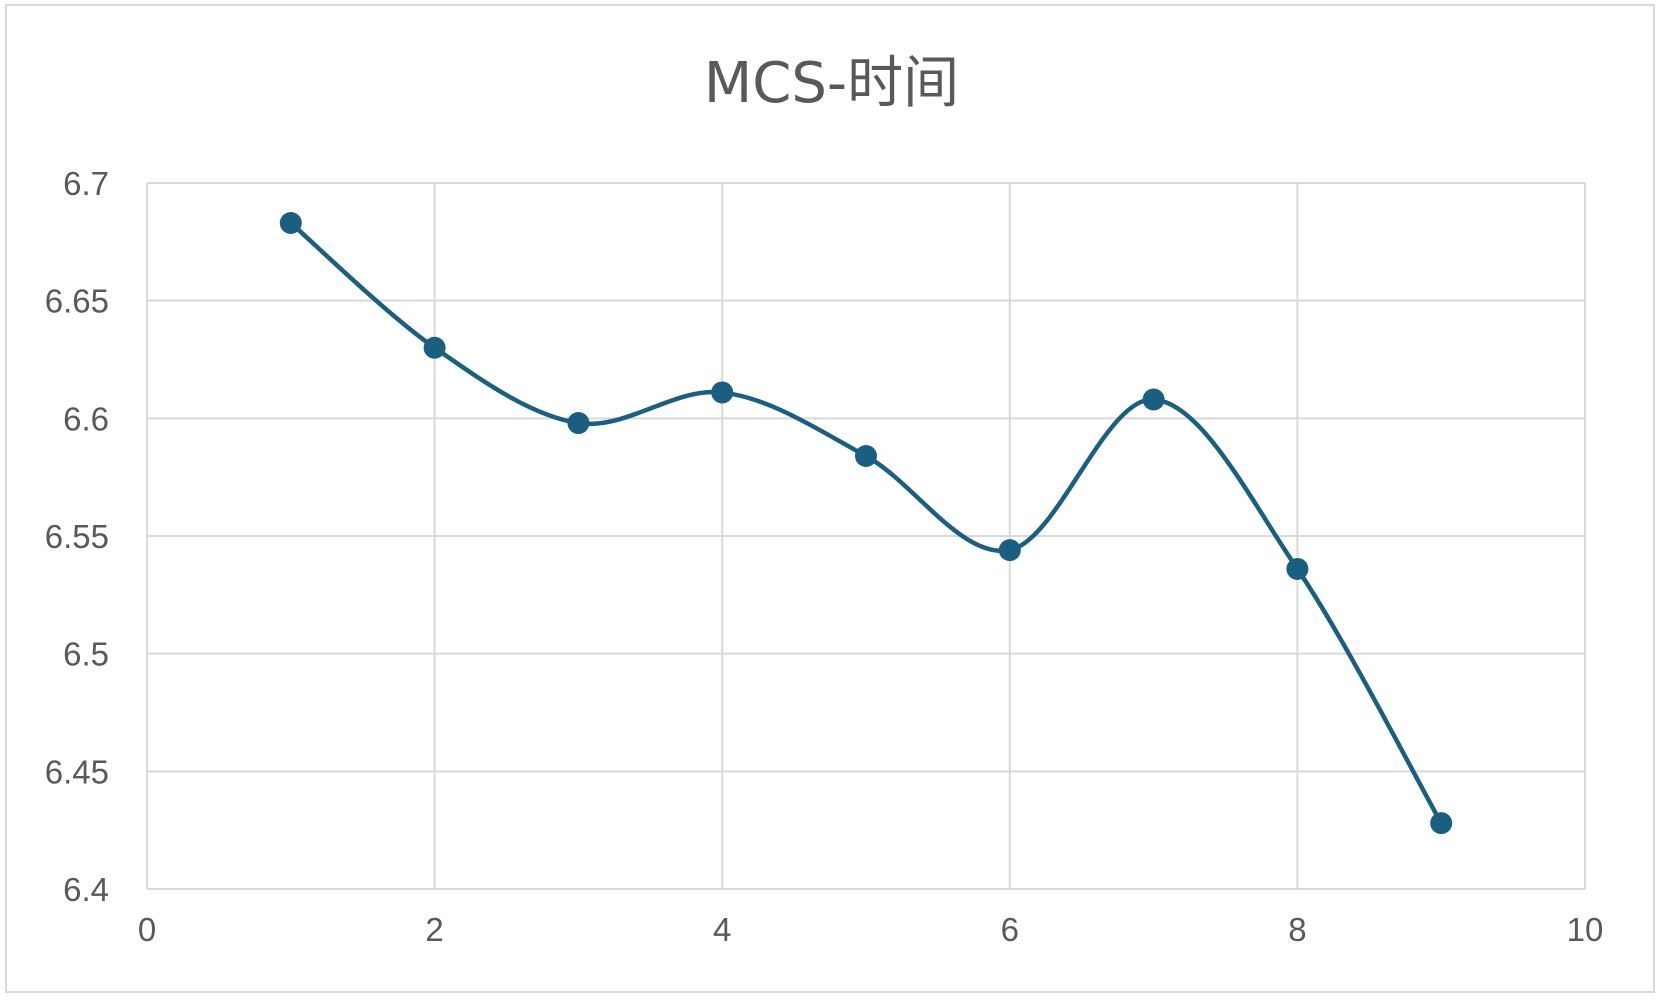 The image size is (1663, 1003). Describe the element at coordinates (77, 771) in the screenshot. I see `y-tick-label: 6.45` at that location.